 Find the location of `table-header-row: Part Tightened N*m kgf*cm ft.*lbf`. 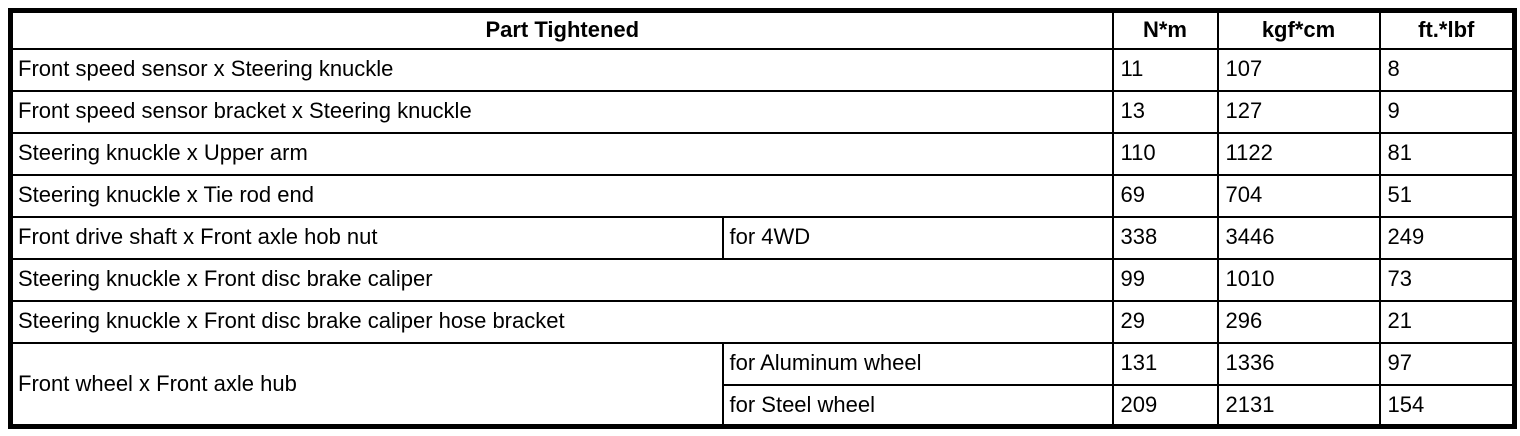

table-header-row: Part Tightened N*m kgf*cm ft.*lbf is located at coordinates (762, 29).